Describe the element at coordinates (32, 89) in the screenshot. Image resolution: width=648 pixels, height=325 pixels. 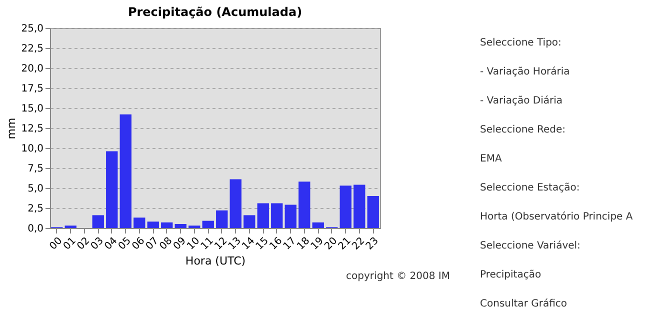
I see `y-tick-label: 17,5` at that location.